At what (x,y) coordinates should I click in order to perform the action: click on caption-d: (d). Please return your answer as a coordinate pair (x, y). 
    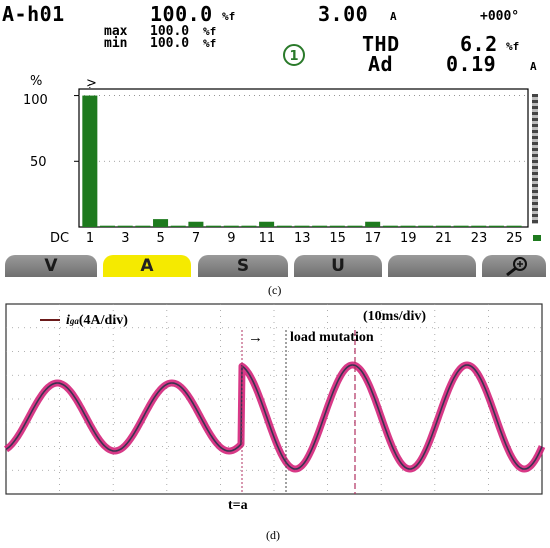
    Looking at the image, I should click on (273, 535).